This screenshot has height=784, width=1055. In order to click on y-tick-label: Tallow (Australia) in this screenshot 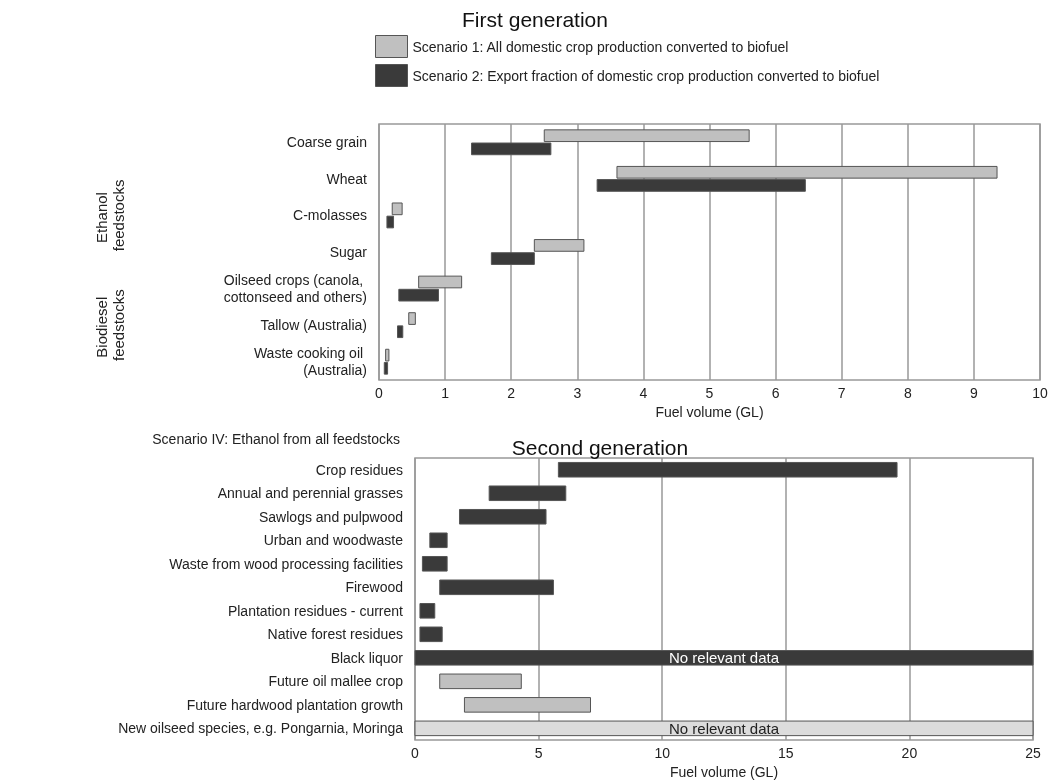, I will do `click(313, 325)`.